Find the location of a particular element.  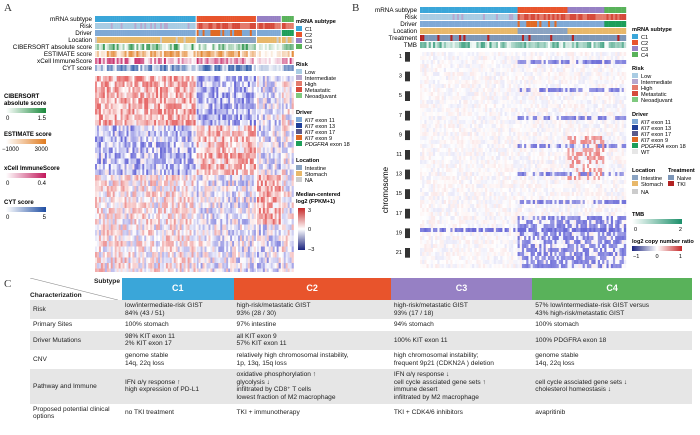

estimate-gradient is located at coordinates (26, 141).